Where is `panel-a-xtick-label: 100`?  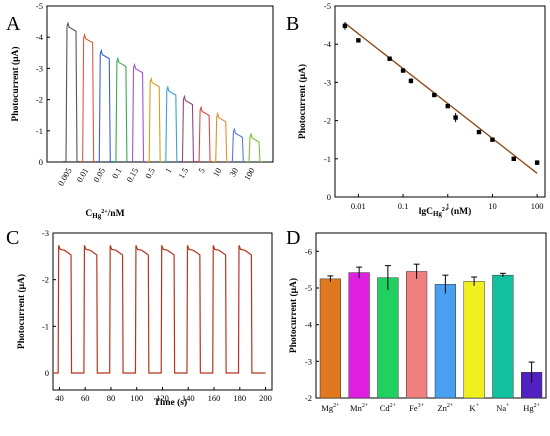
panel-a-xtick-label: 100 is located at coordinates (249, 174).